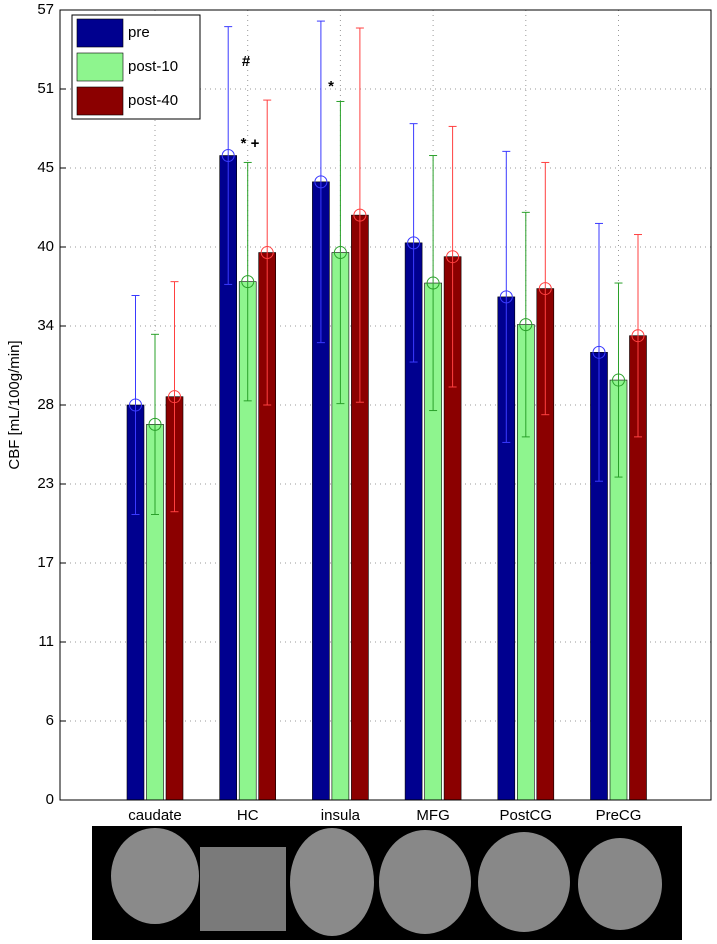  Describe the element at coordinates (45, 562) in the screenshot. I see `y-tick-label: 17` at that location.